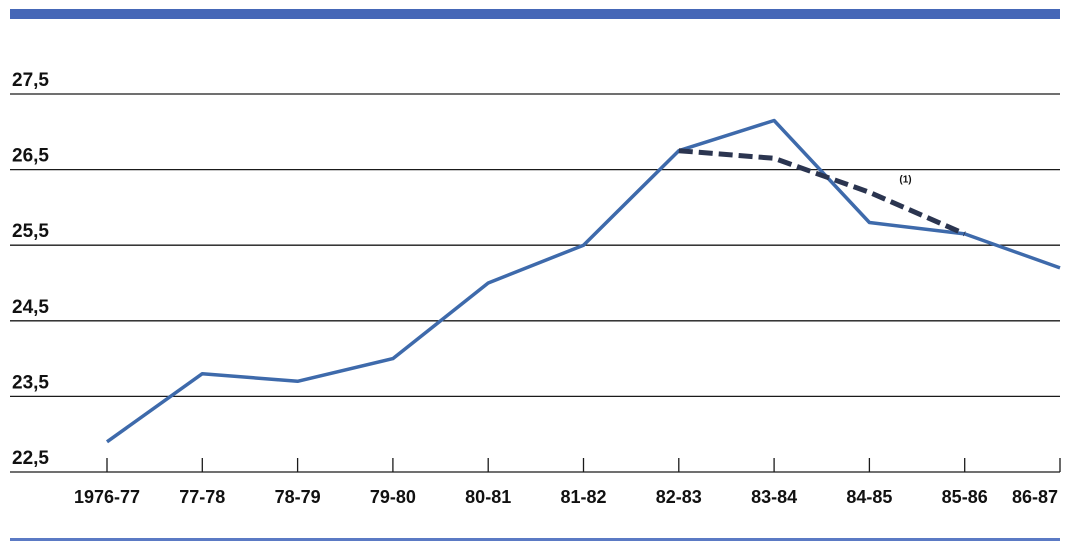  Describe the element at coordinates (965, 497) in the screenshot. I see `x-tick-label: 85-86` at that location.